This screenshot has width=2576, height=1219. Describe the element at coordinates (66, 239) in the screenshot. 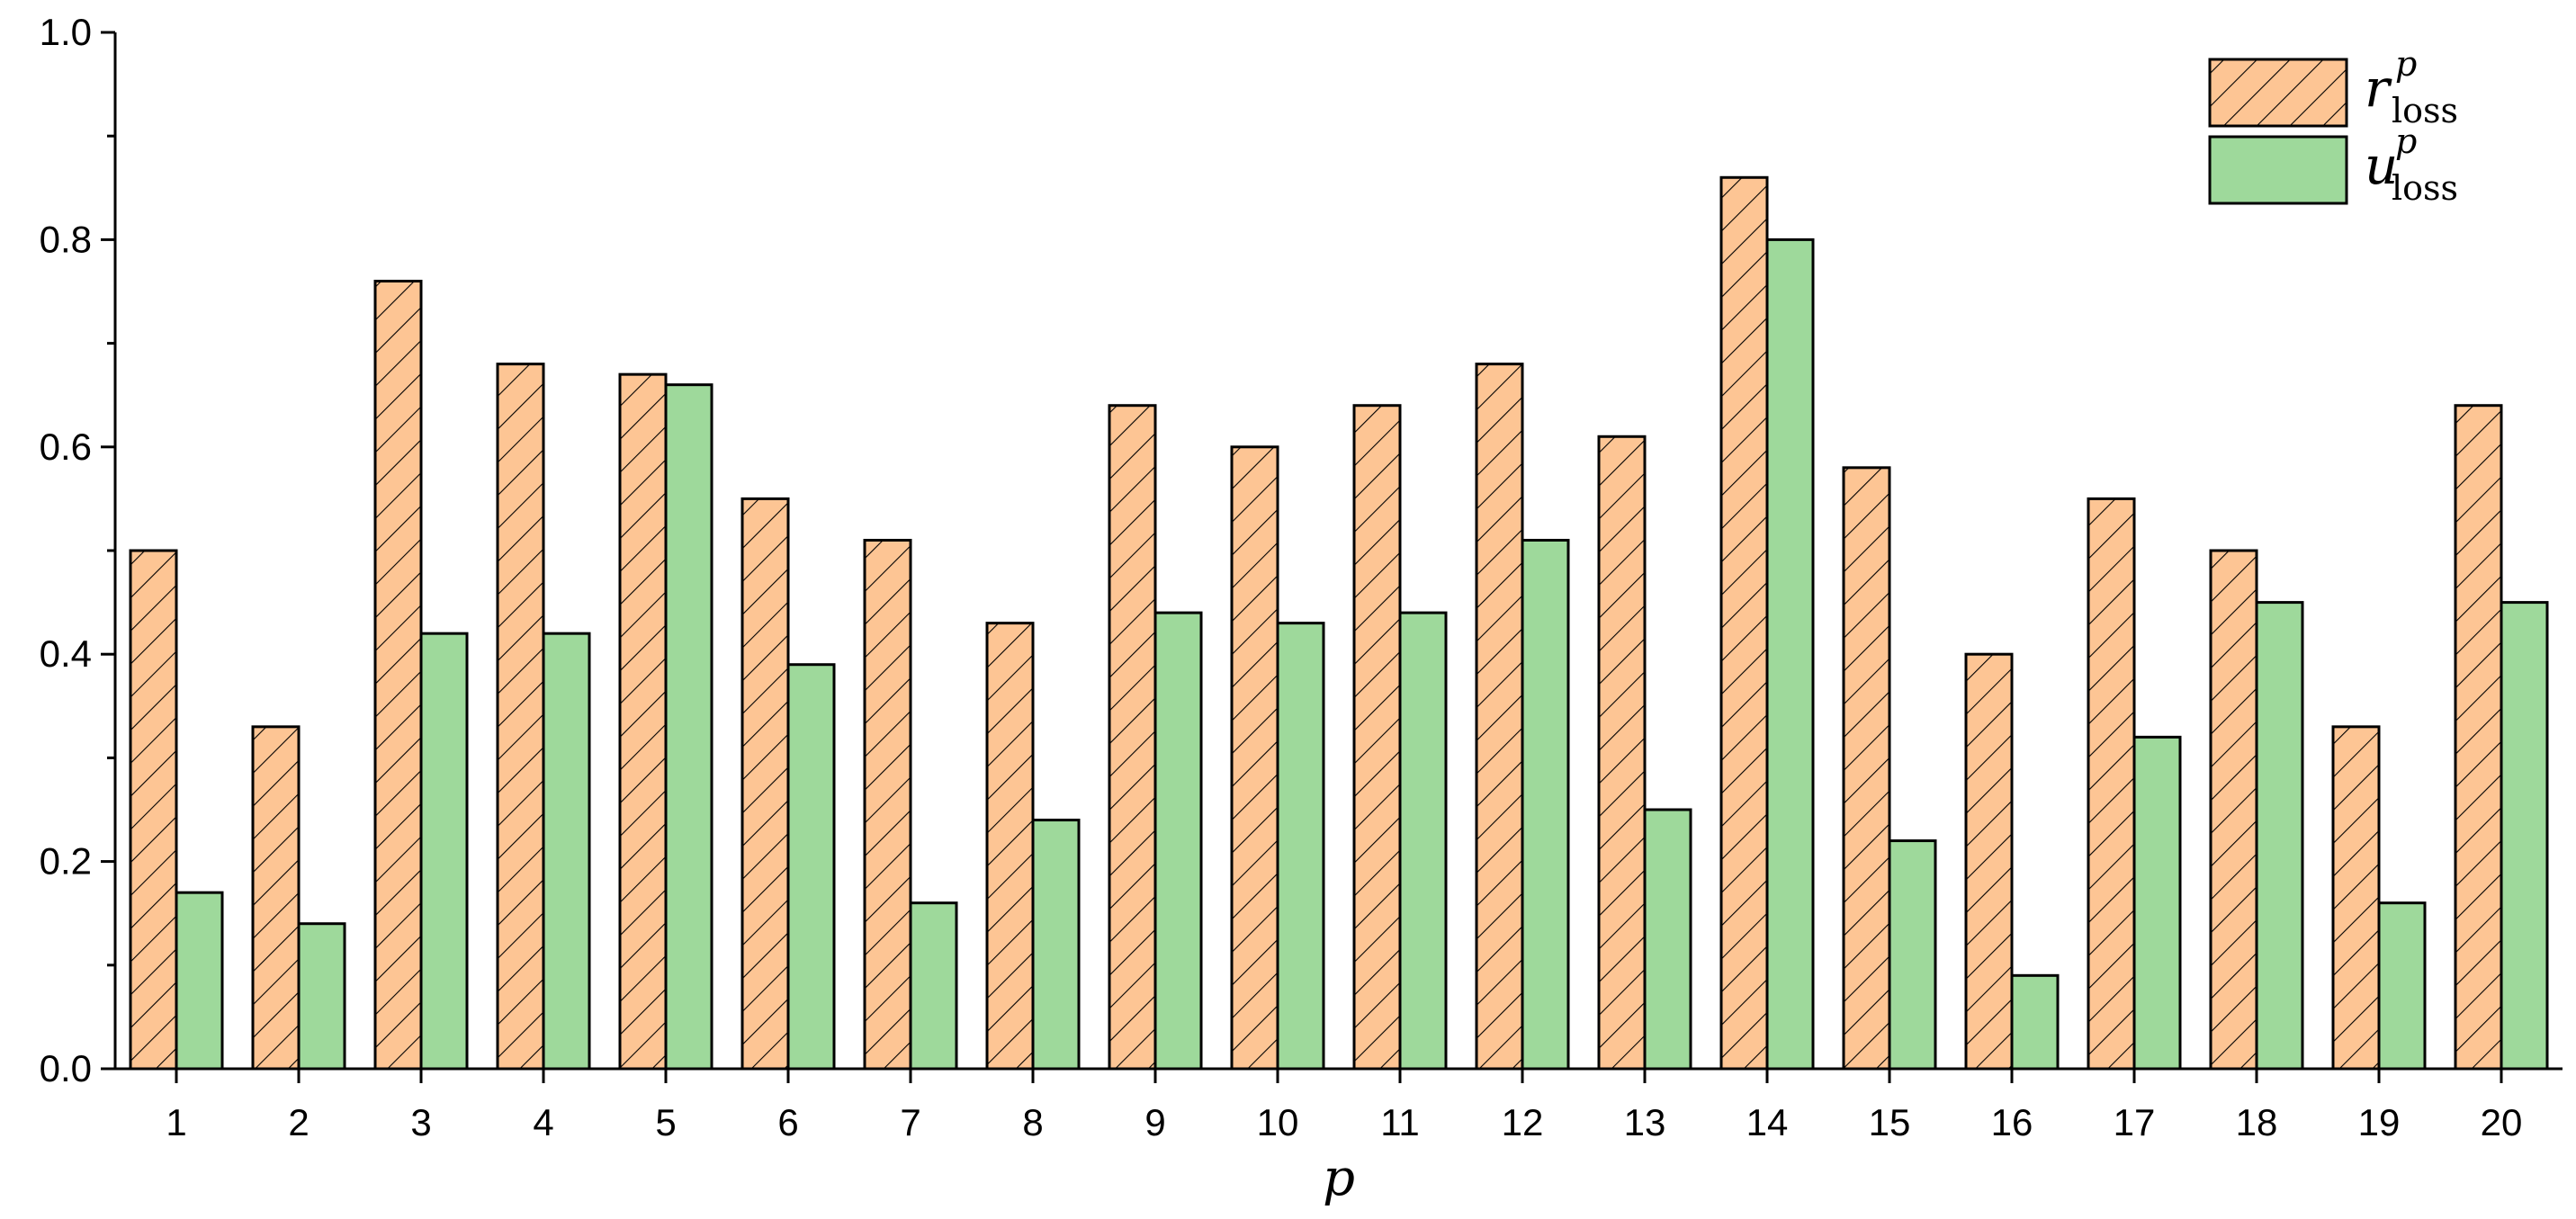

I see `y-tick-label: 0.8` at that location.